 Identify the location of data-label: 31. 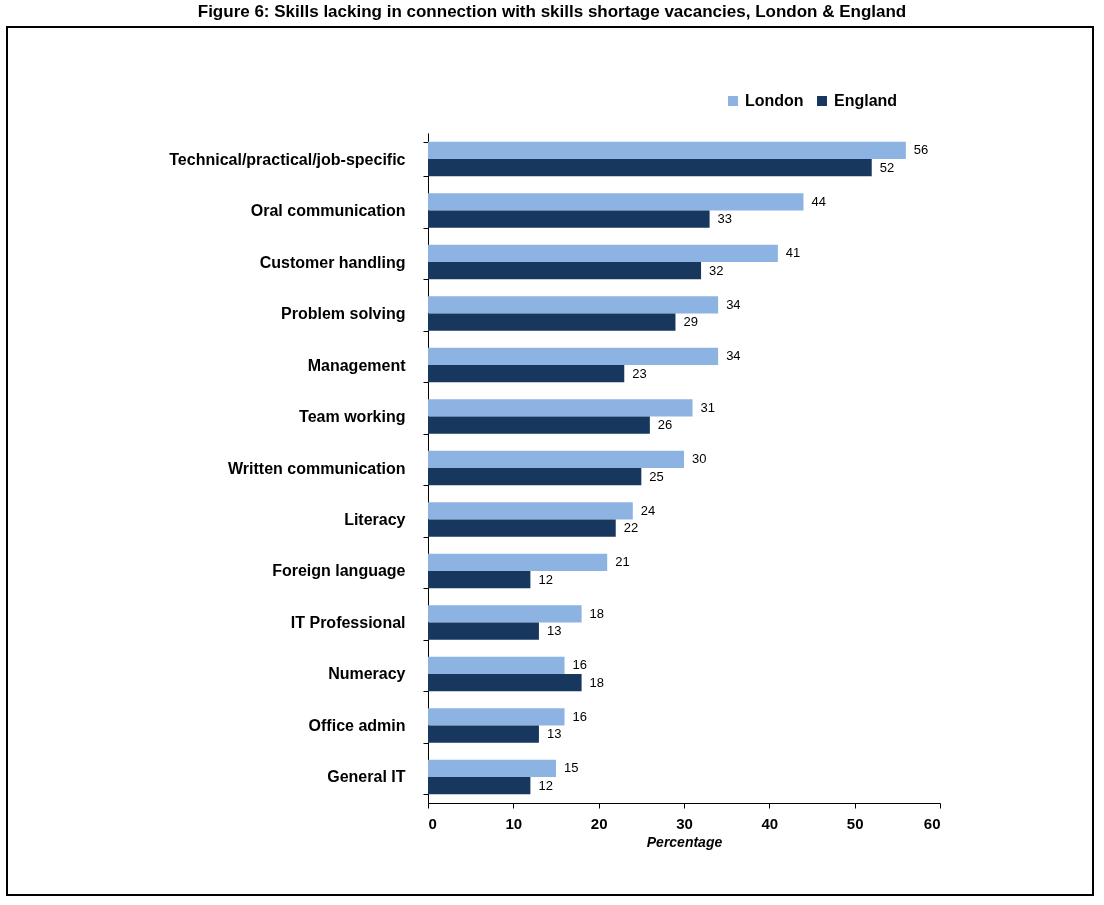
(707, 407).